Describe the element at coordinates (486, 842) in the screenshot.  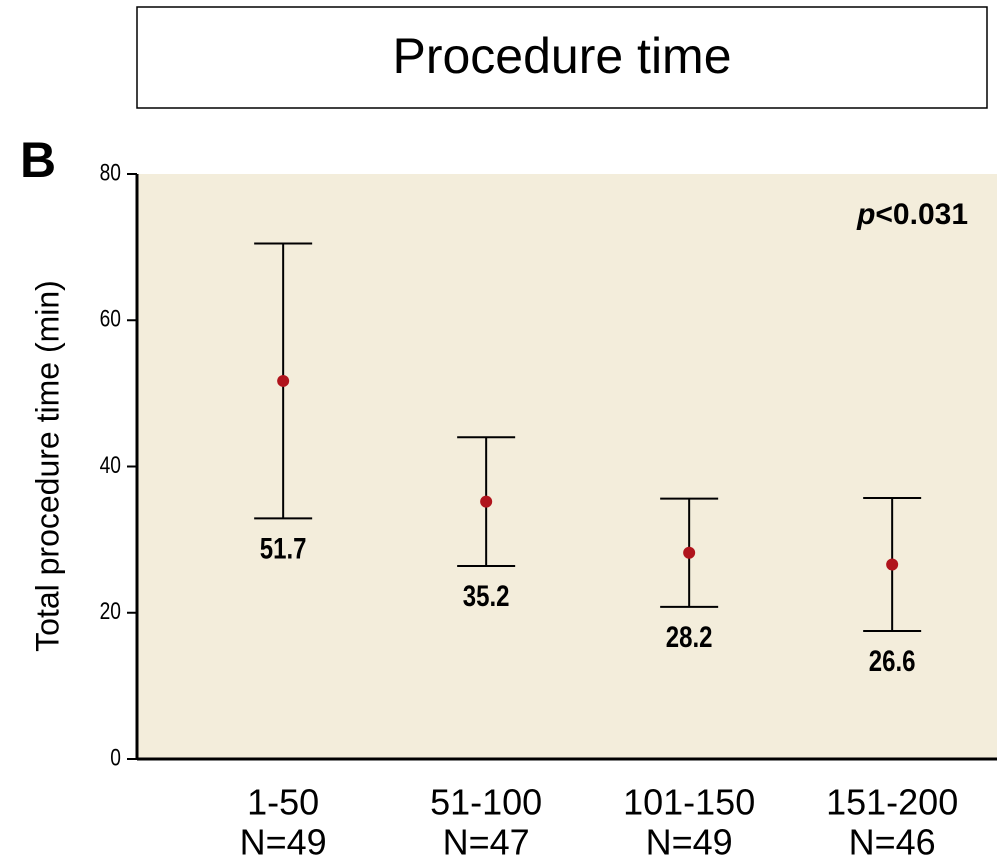
I see `group-size-label: N=47` at that location.